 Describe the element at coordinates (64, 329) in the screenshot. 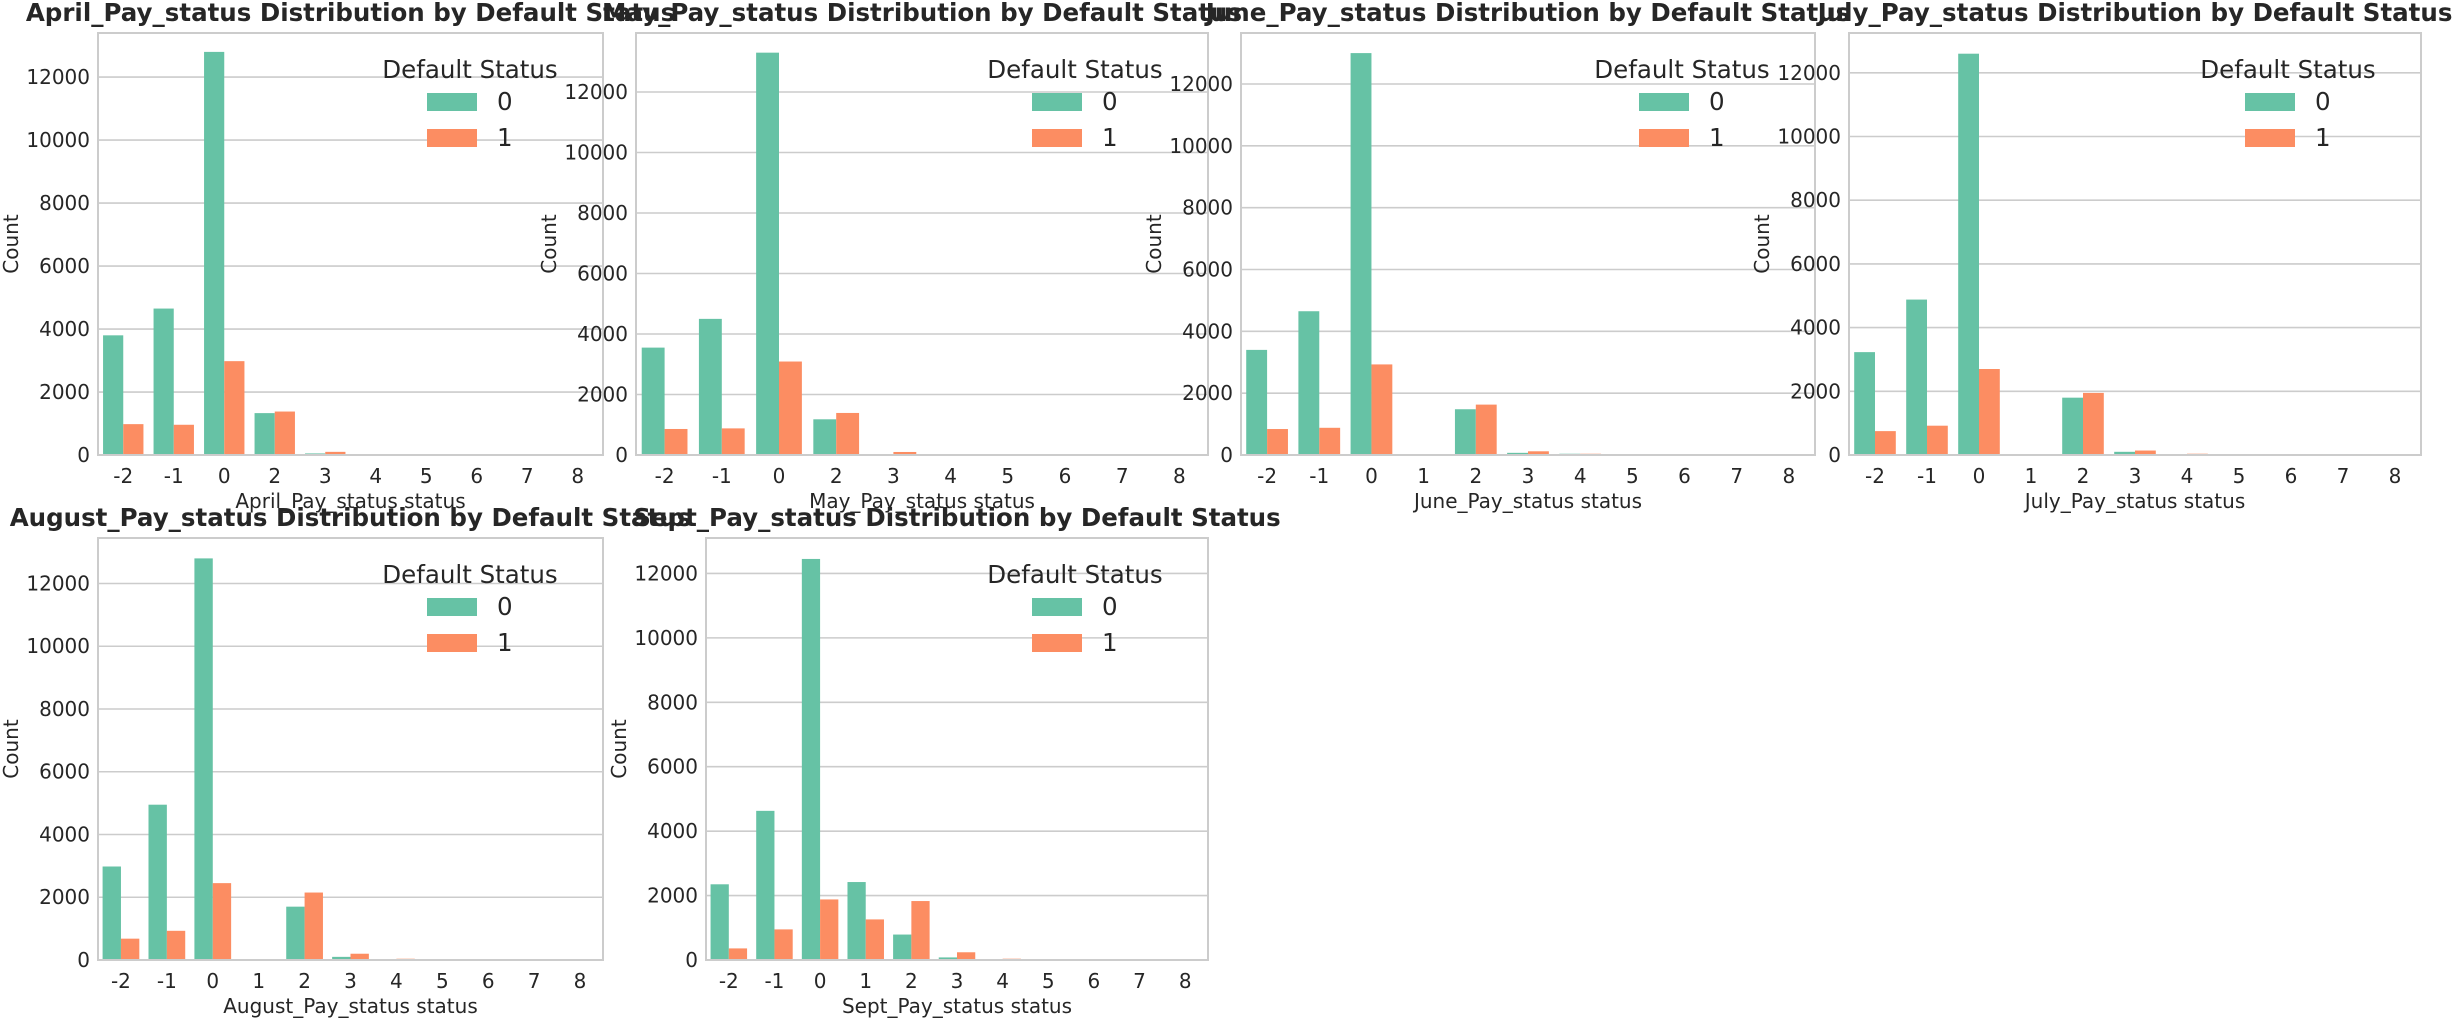

I see `y-tick-label: 4000` at that location.